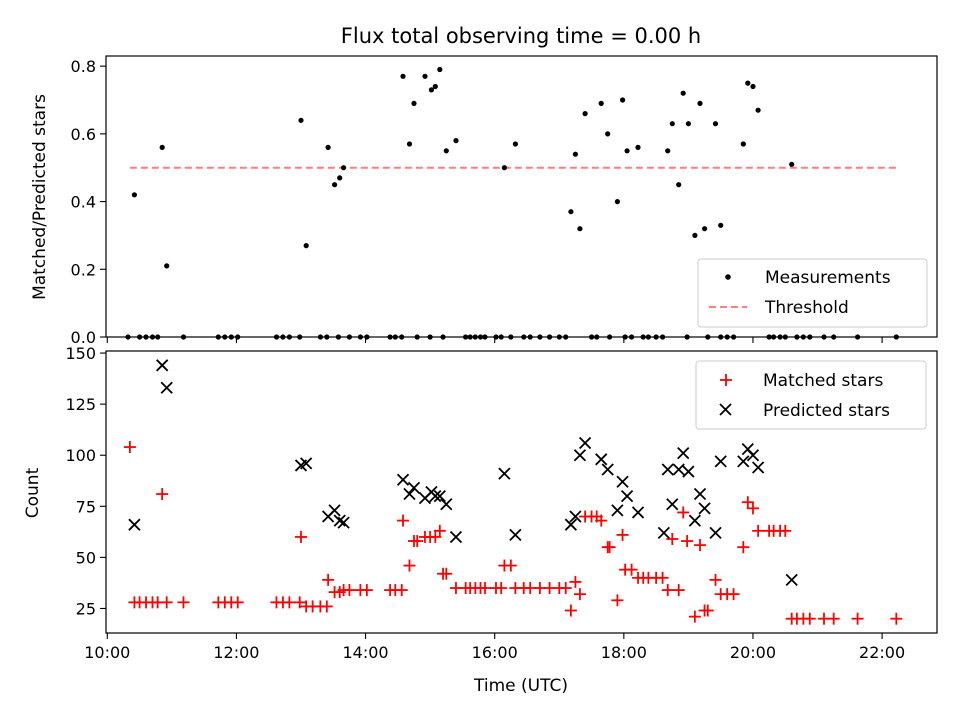  Describe the element at coordinates (520, 686) in the screenshot. I see `x-axis-label: Time (UTC)` at that location.